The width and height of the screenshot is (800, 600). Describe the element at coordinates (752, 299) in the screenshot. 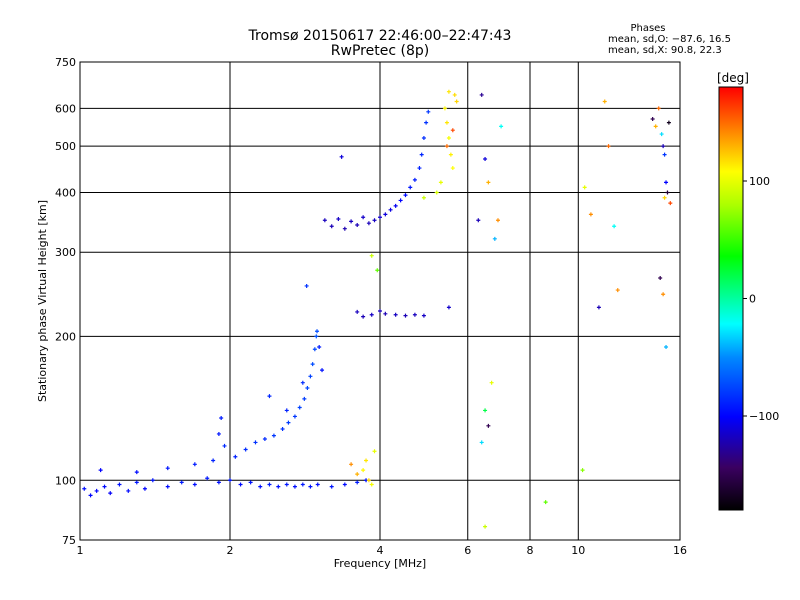

I see `colorbar-tick-label: 0` at that location.